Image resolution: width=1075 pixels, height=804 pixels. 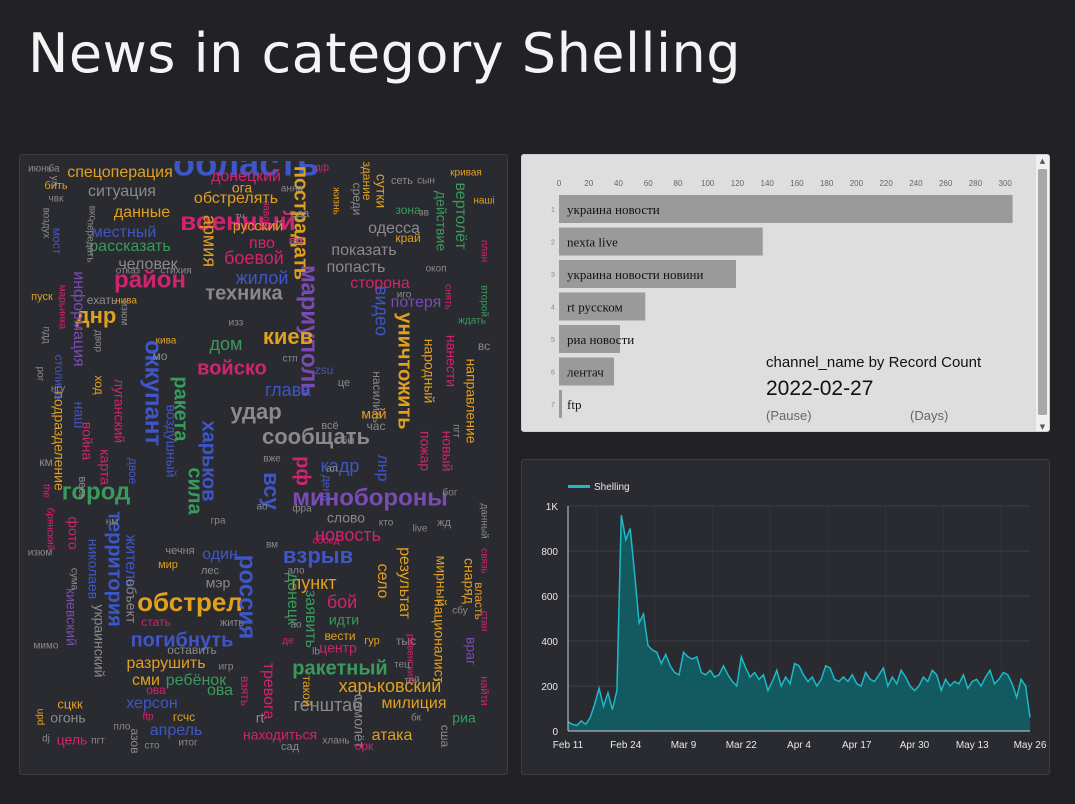 I want to click on word-cloud-term: связь, so click(x=483, y=560).